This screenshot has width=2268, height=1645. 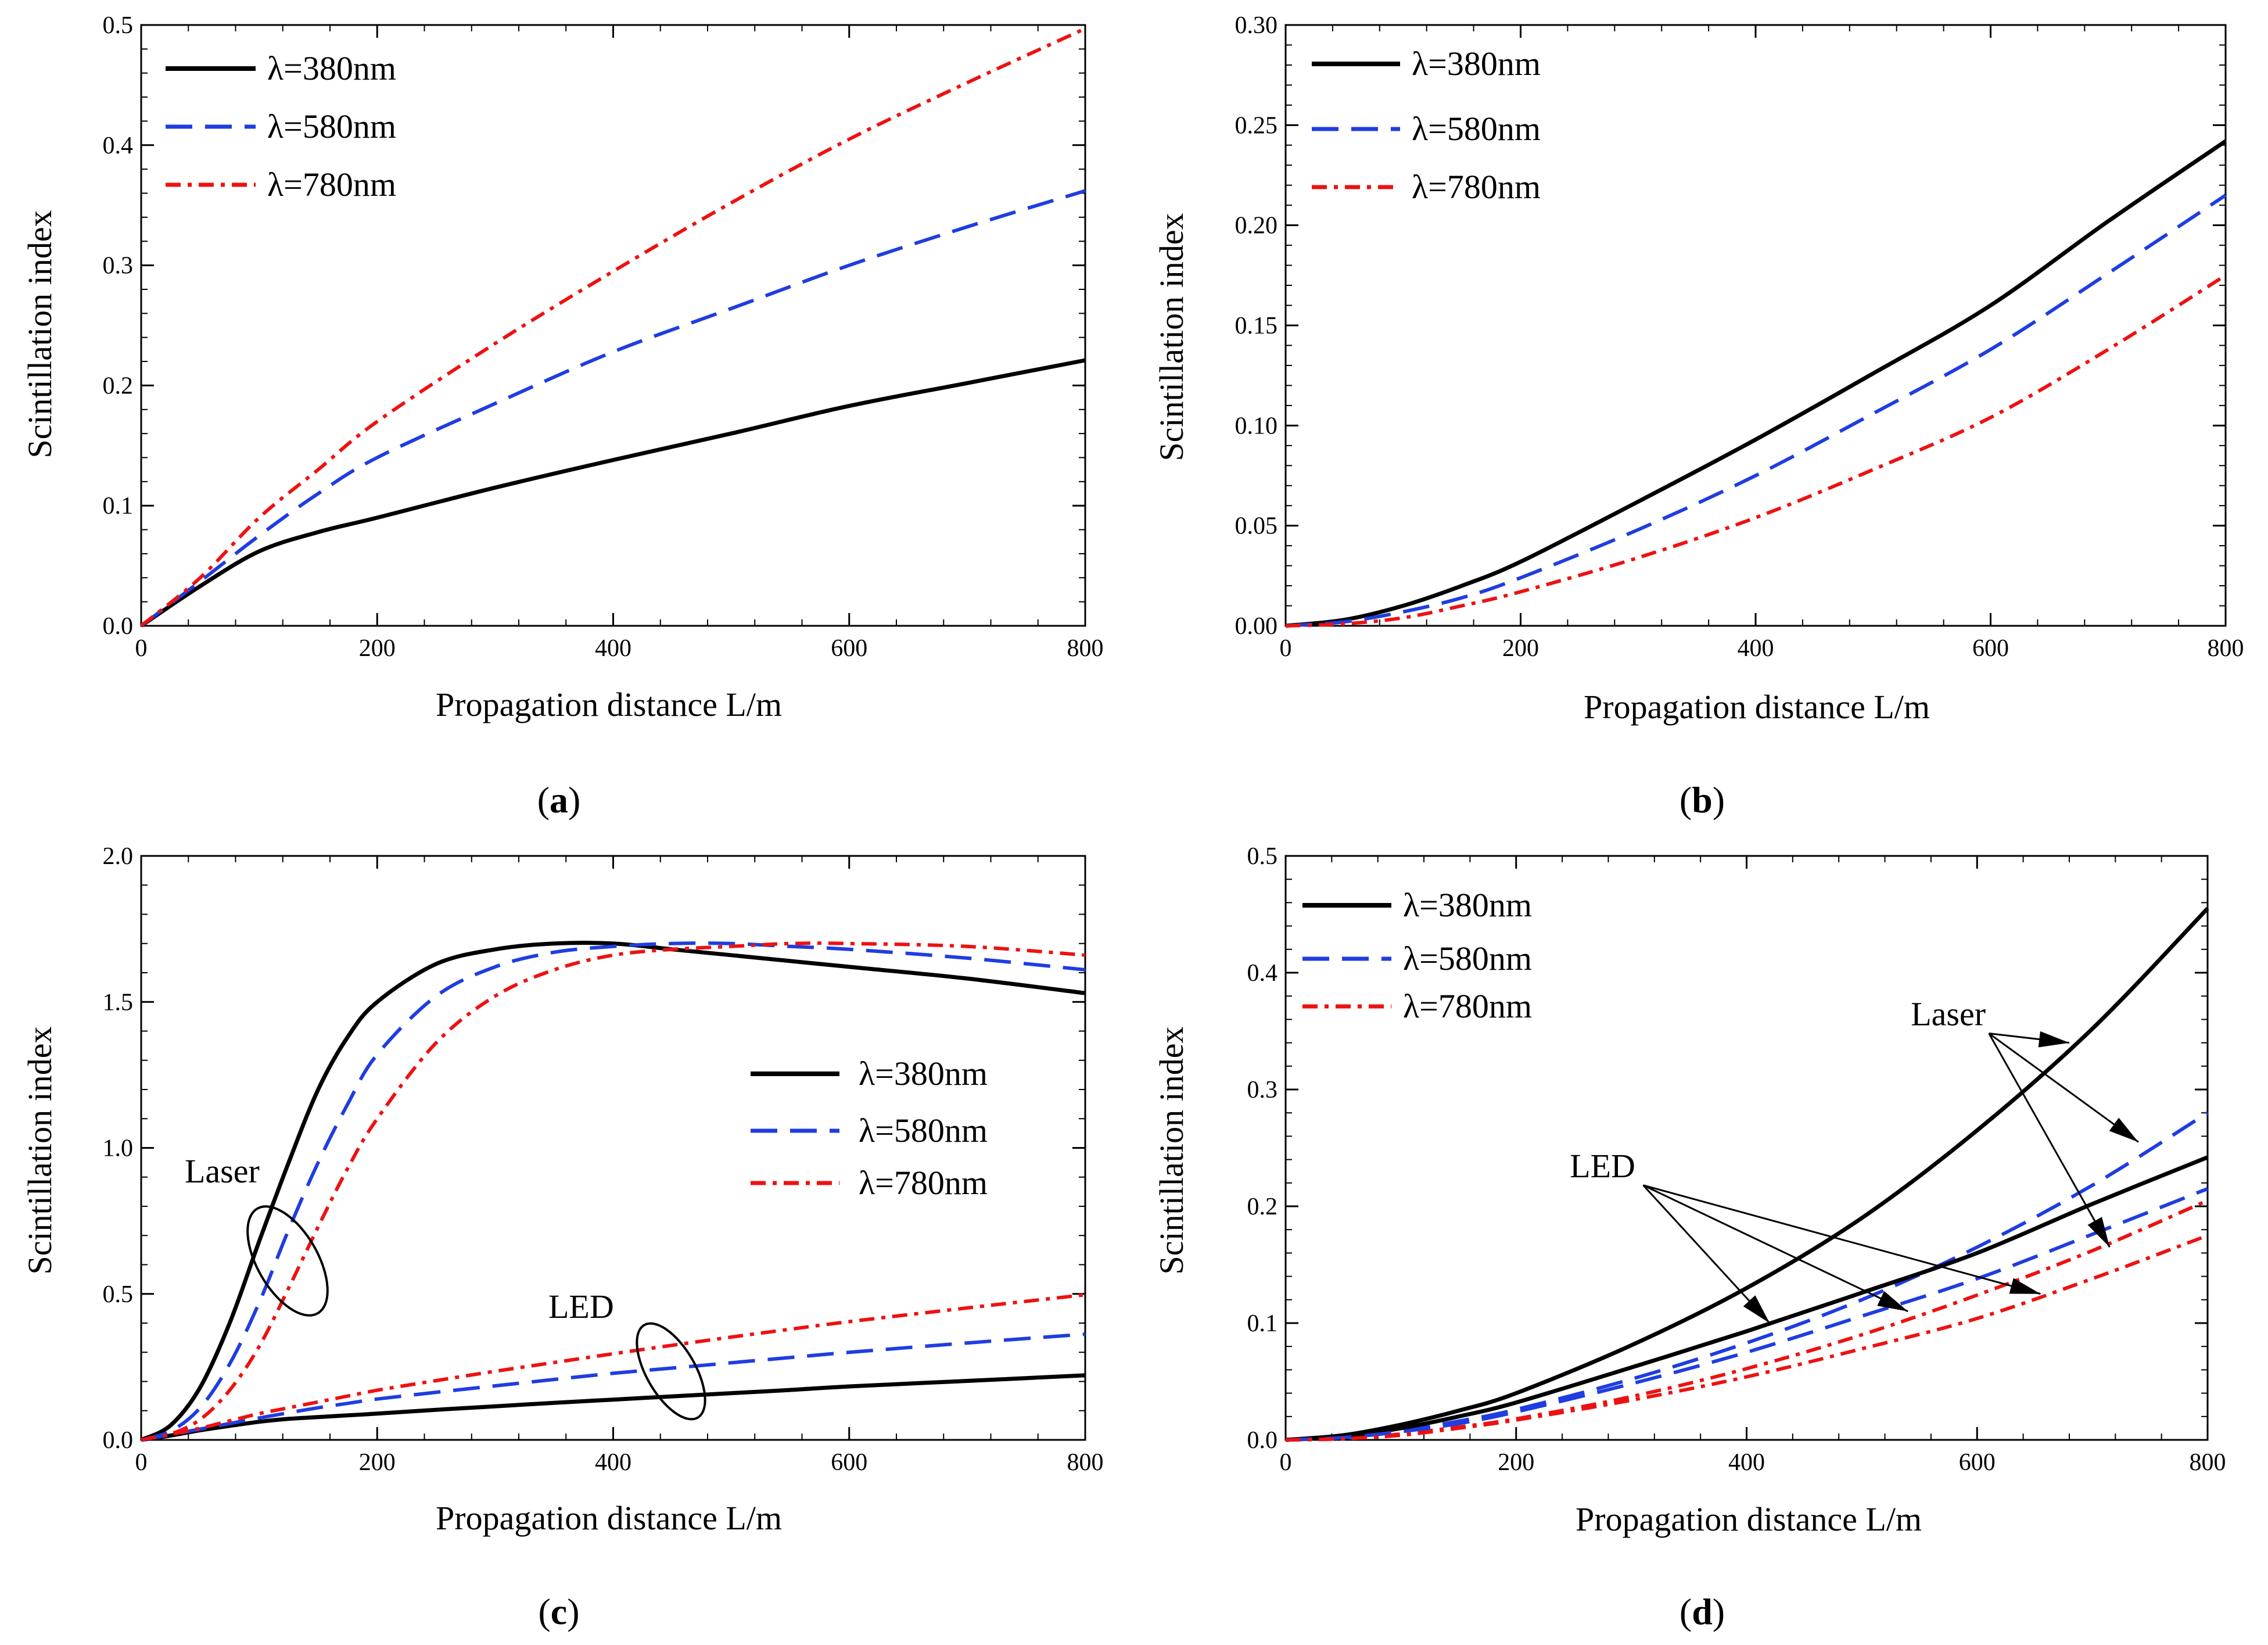 I want to click on y-tick-label-b: 0.00, so click(x=1256, y=627).